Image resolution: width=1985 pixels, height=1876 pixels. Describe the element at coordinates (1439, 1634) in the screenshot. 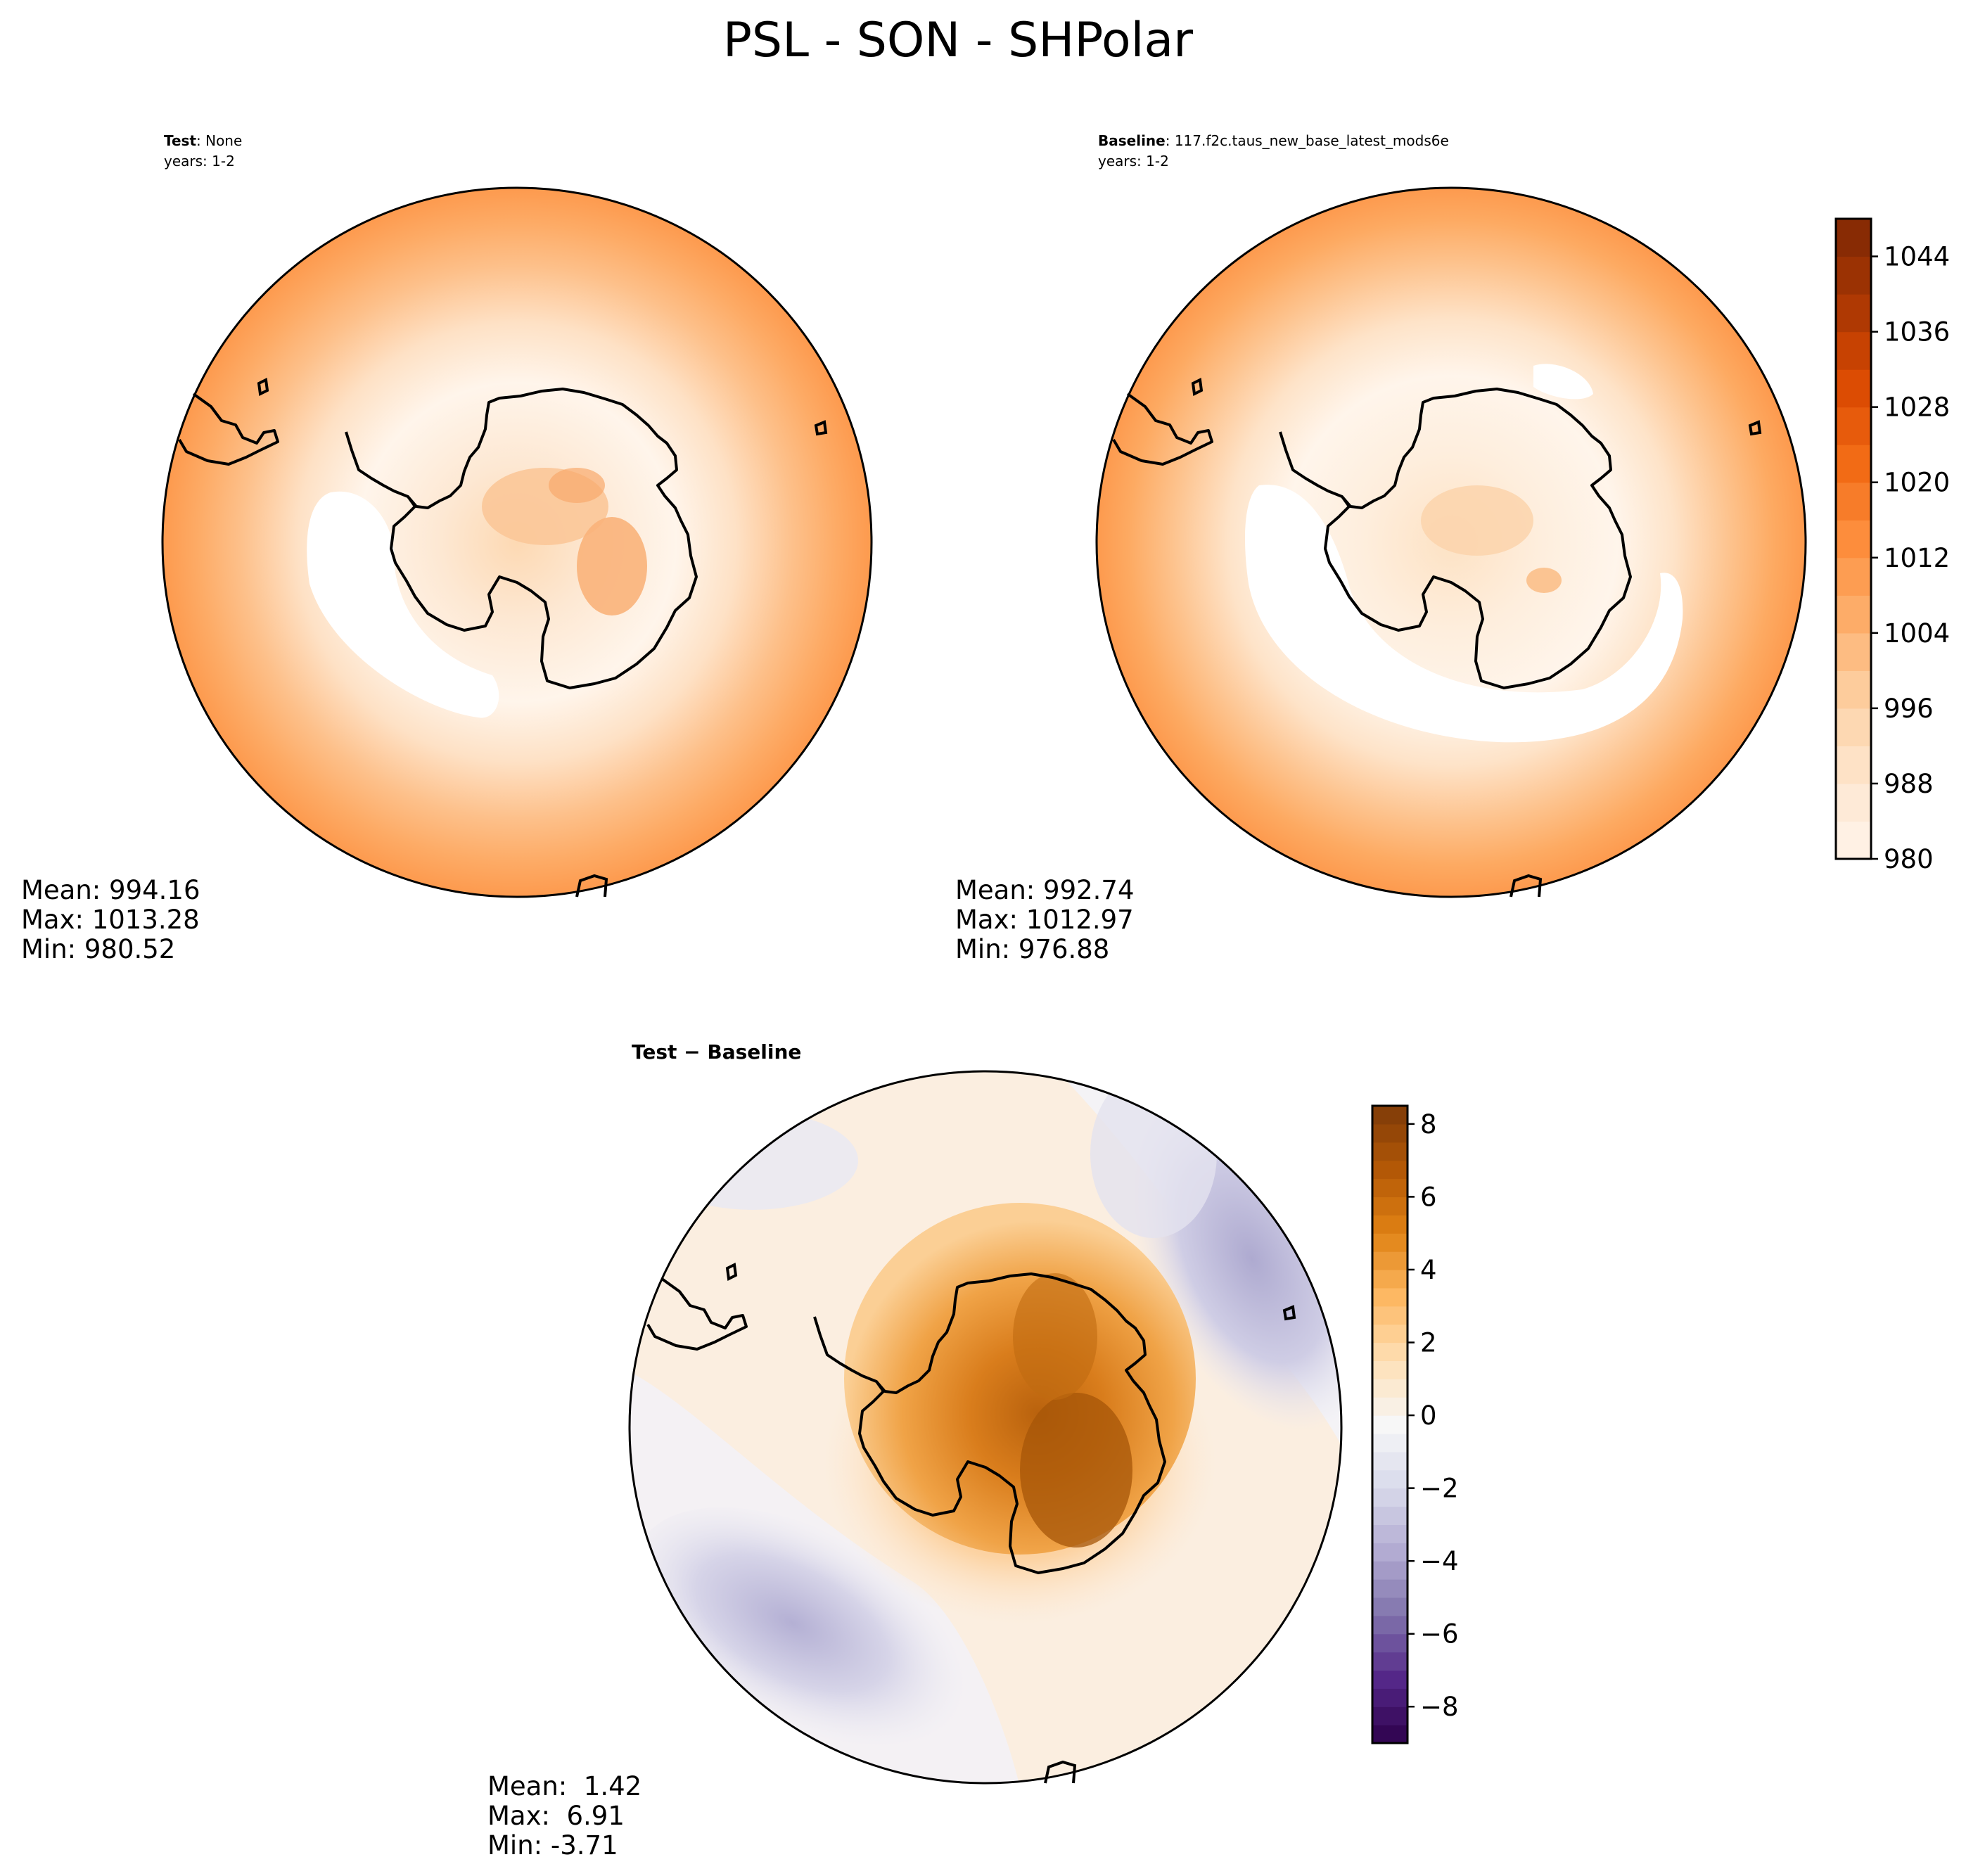

I see `difference-colorbar-tick-label: −6` at that location.